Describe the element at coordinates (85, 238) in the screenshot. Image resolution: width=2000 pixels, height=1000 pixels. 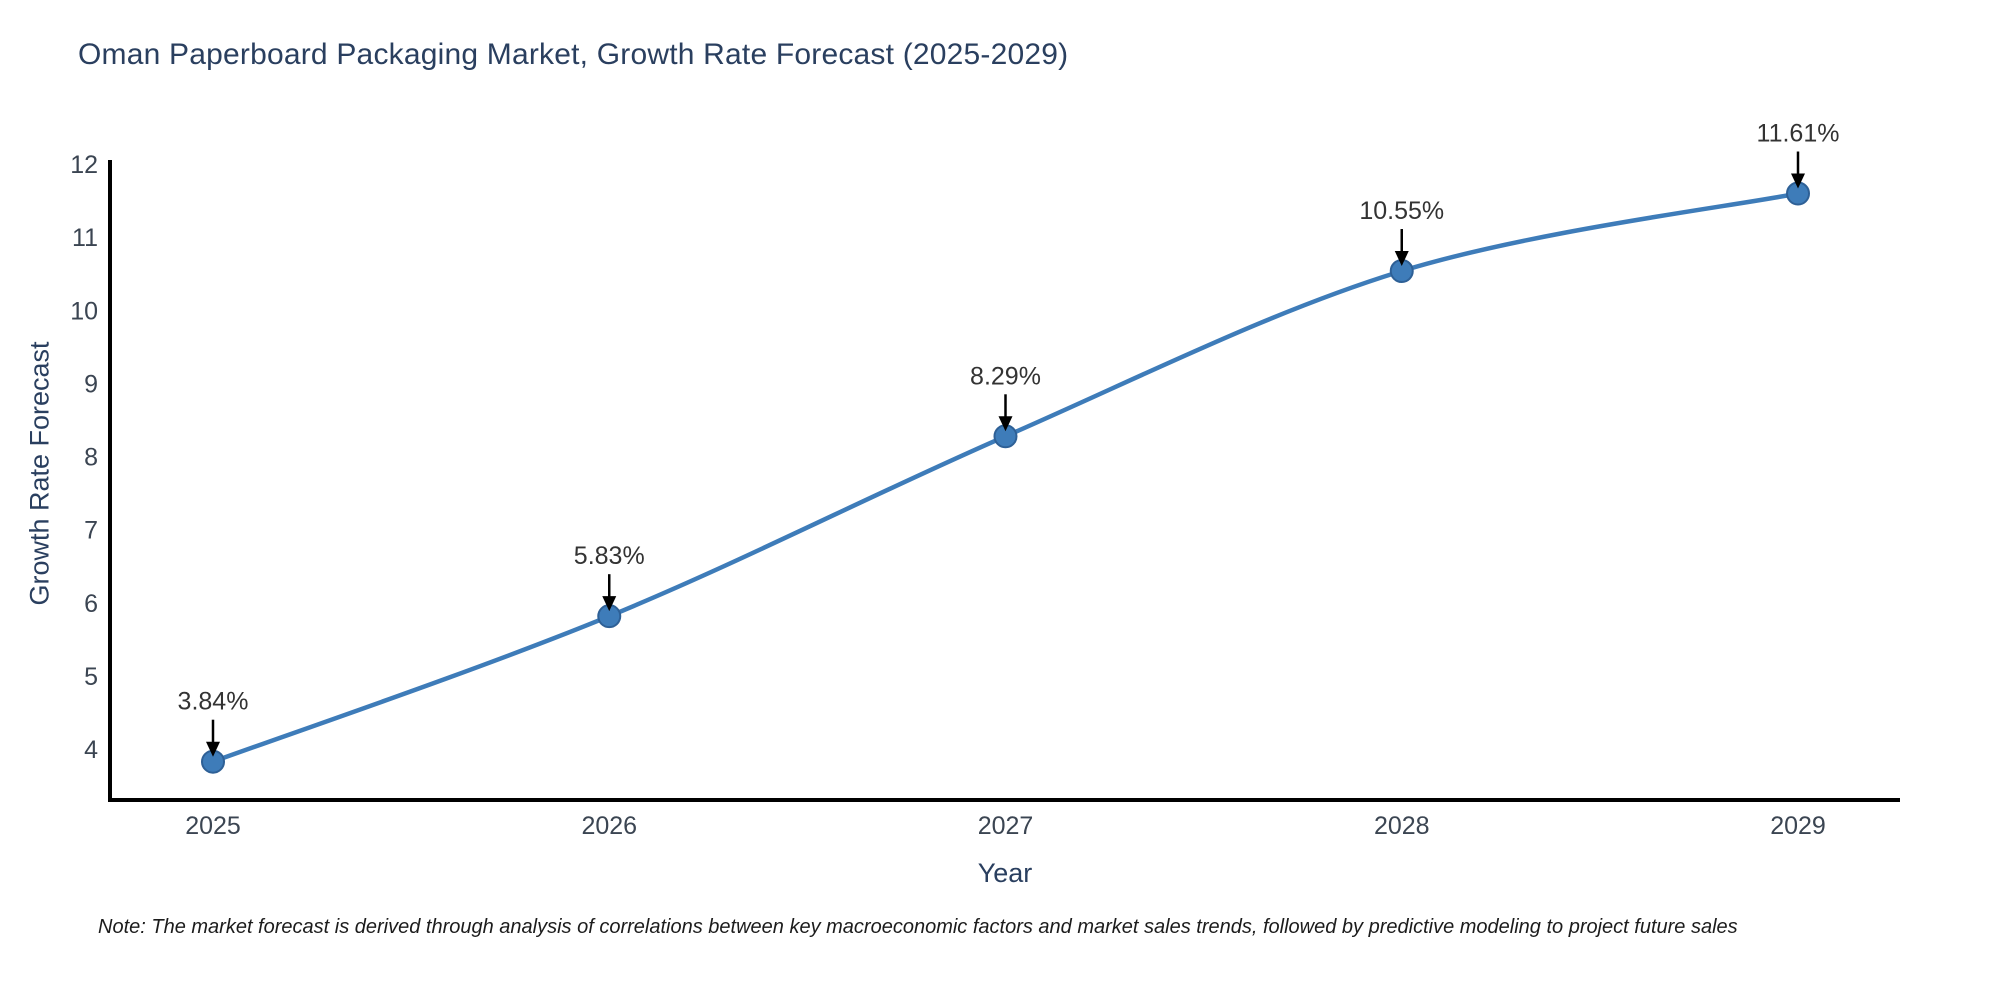
I see `y-tick-label: 11` at that location.